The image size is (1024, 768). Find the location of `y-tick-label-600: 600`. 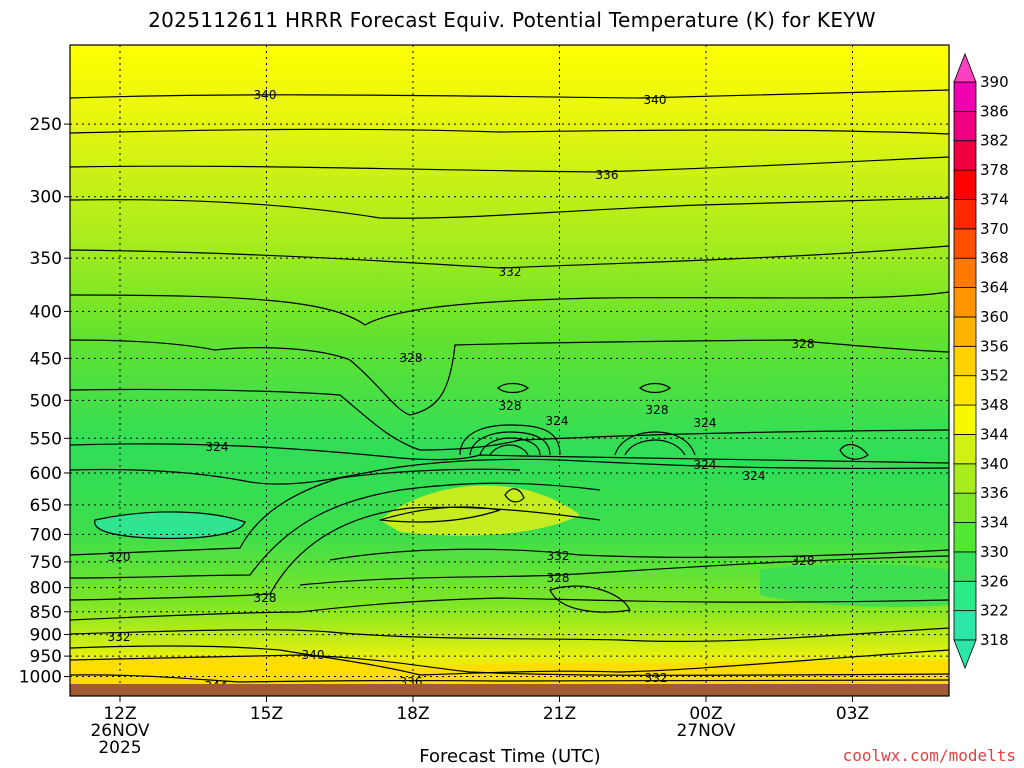

y-tick-label-600: 600 is located at coordinates (46, 474).